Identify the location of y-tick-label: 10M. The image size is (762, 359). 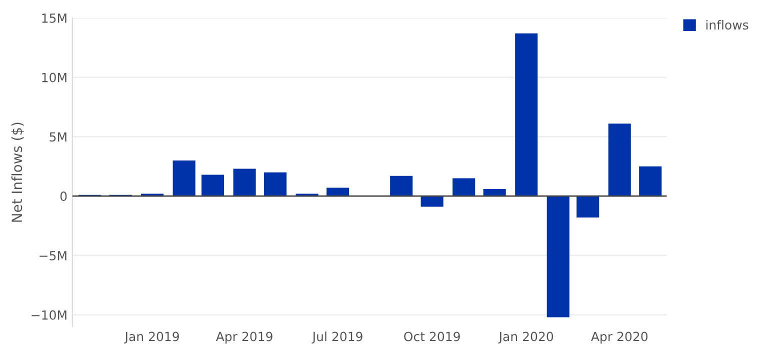
(54, 77).